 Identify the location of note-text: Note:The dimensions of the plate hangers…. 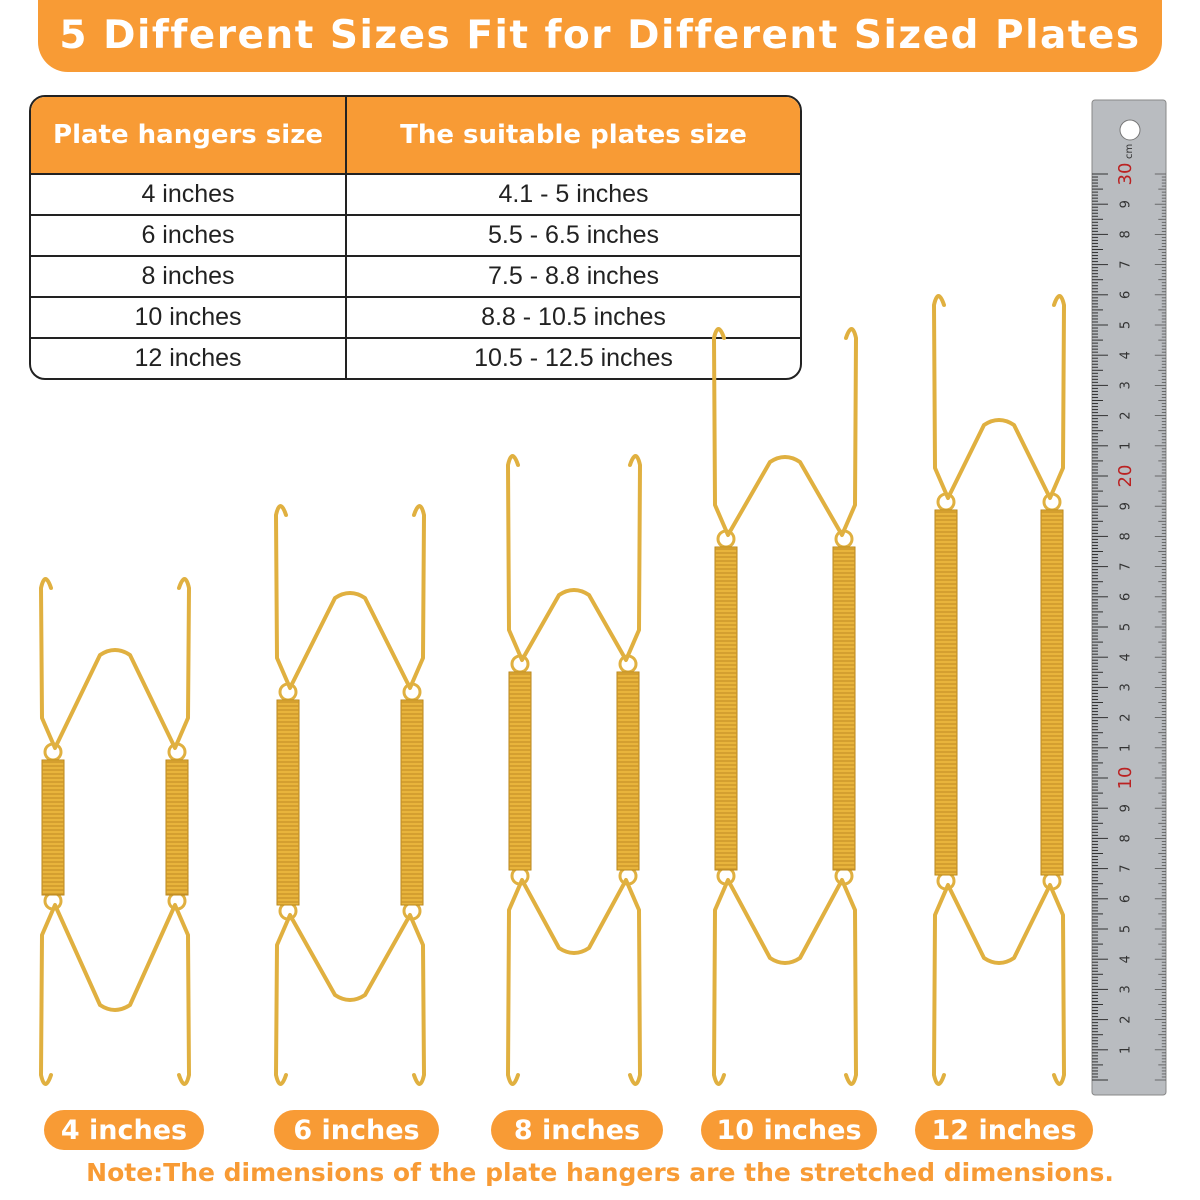
(600, 1172).